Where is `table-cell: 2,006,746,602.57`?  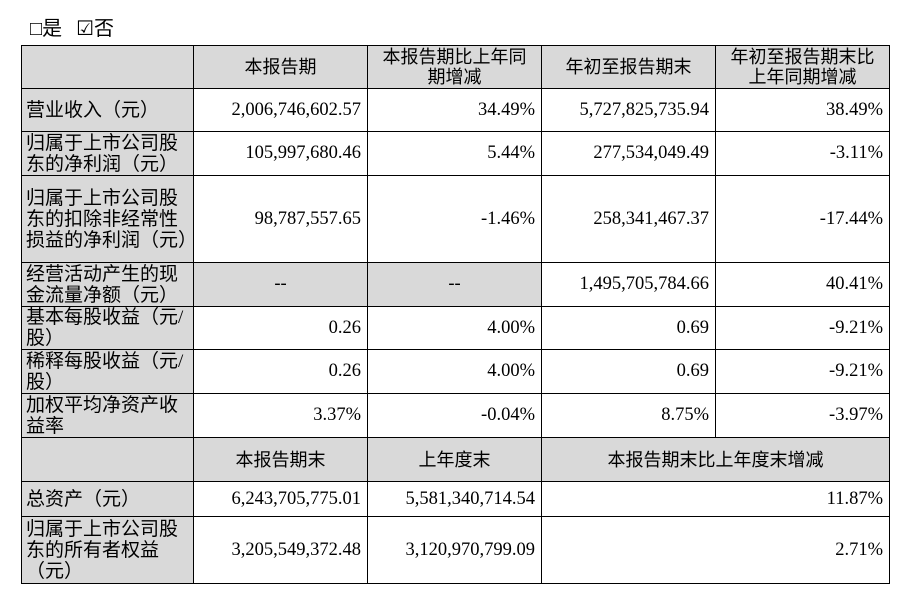
table-cell: 2,006,746,602.57 is located at coordinates (280, 110).